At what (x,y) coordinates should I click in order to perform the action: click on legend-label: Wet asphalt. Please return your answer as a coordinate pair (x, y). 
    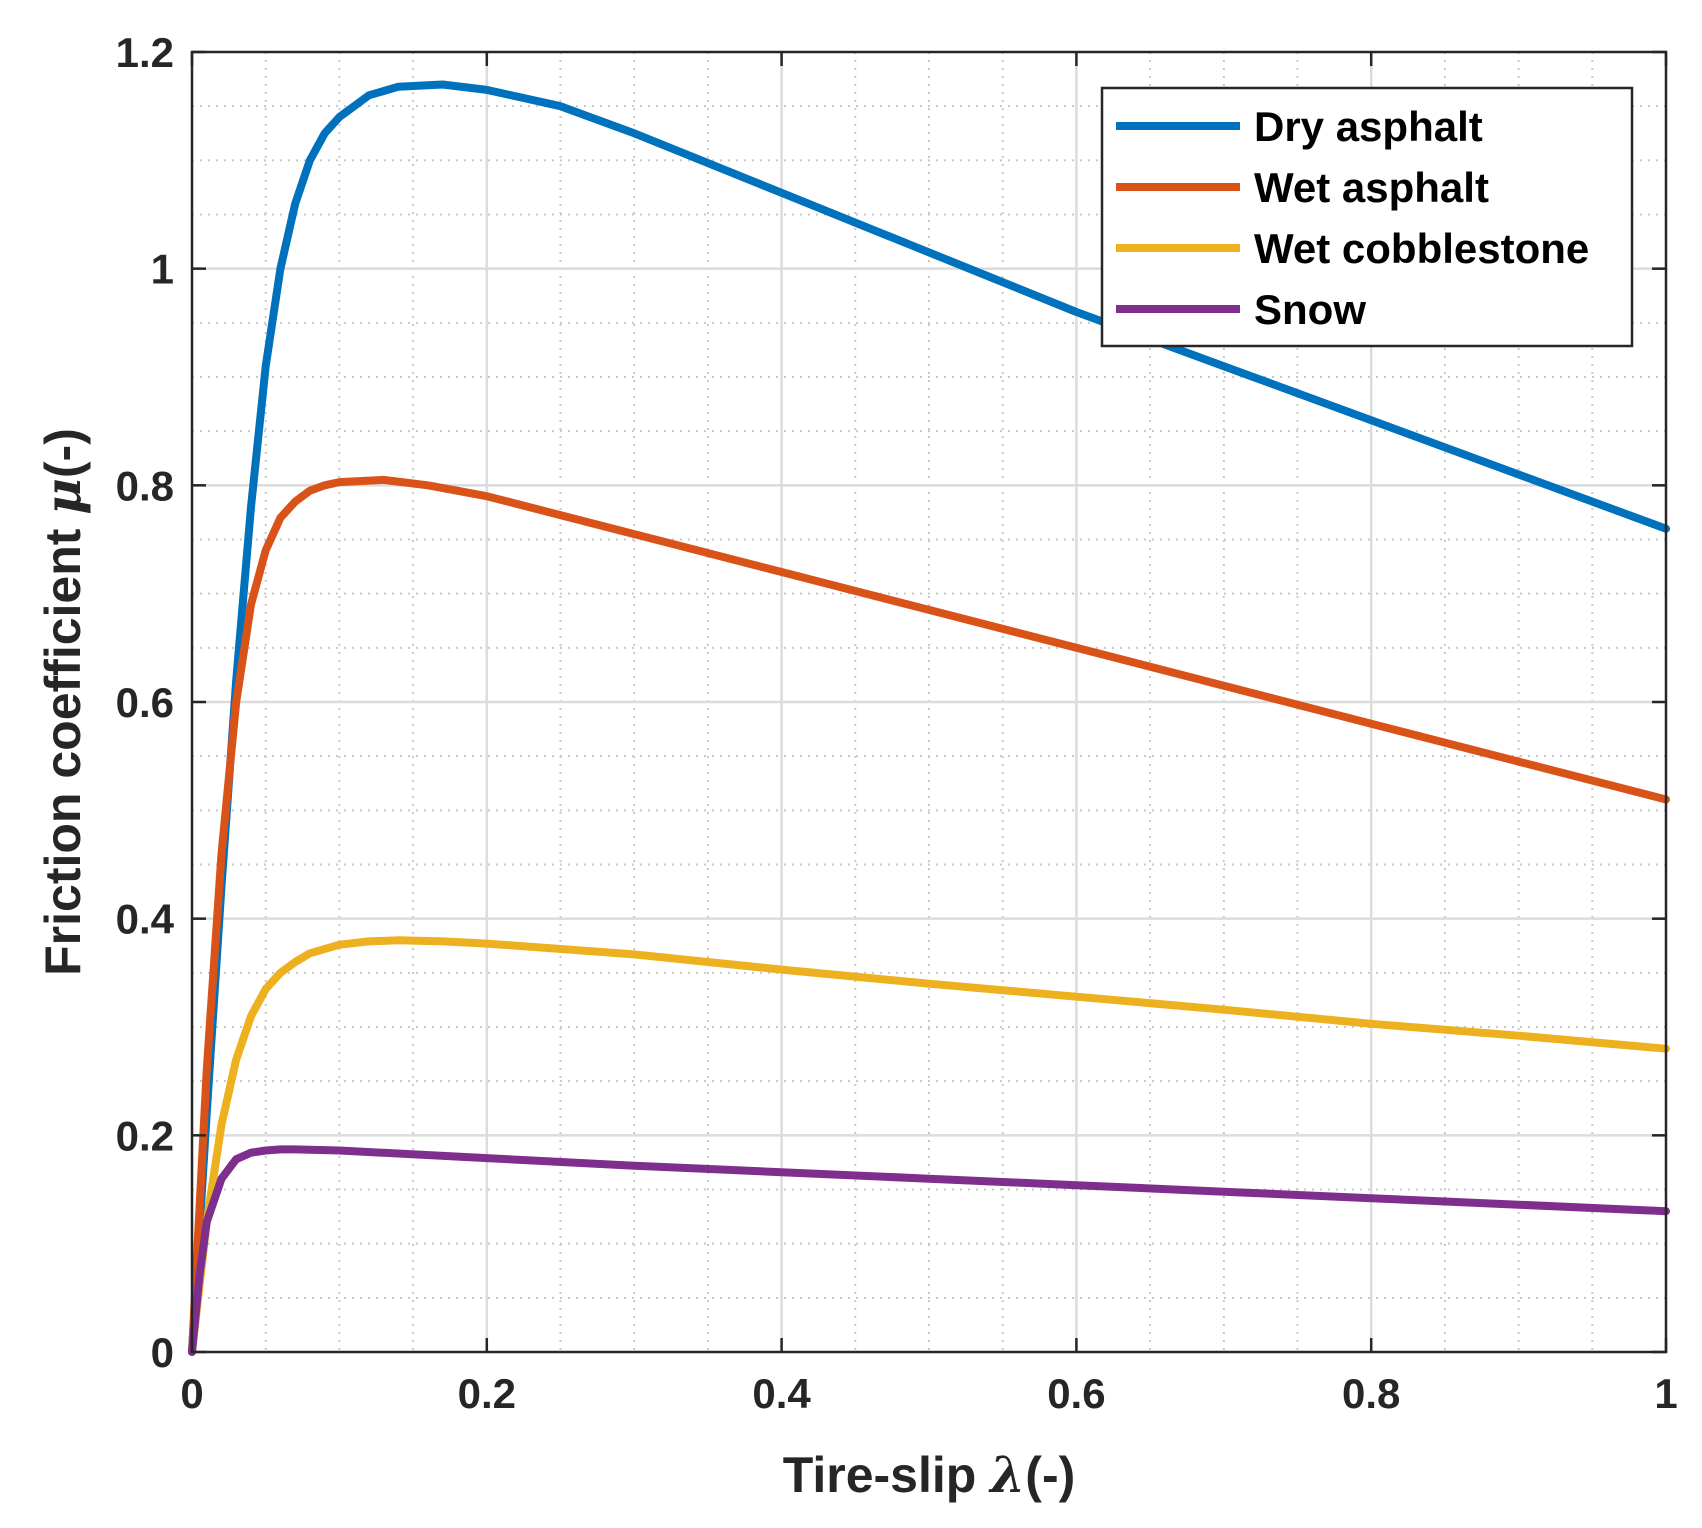
    Looking at the image, I should click on (1371, 187).